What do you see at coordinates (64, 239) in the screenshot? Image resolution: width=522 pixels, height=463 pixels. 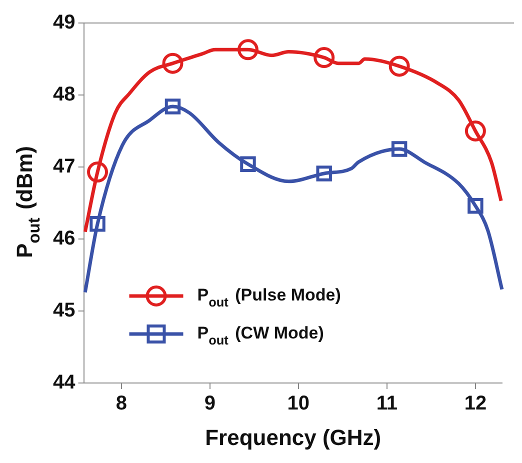 I see `y-tick-label: 46` at bounding box center [64, 239].